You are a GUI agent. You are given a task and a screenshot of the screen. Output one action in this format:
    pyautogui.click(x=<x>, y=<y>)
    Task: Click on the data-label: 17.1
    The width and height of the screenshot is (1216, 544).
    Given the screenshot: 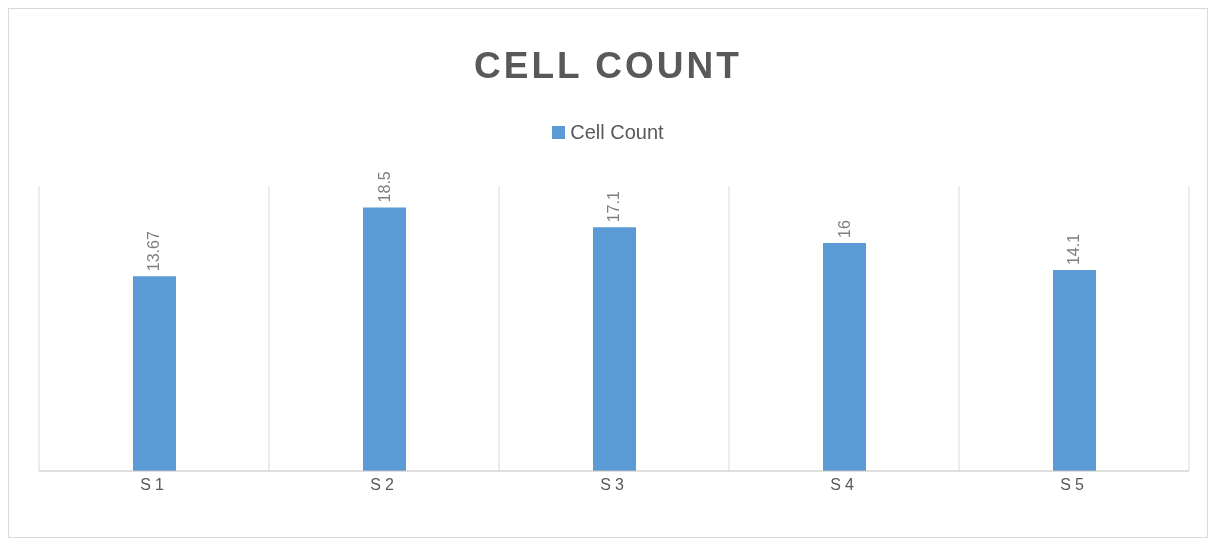 What is the action you would take?
    pyautogui.click(x=614, y=207)
    